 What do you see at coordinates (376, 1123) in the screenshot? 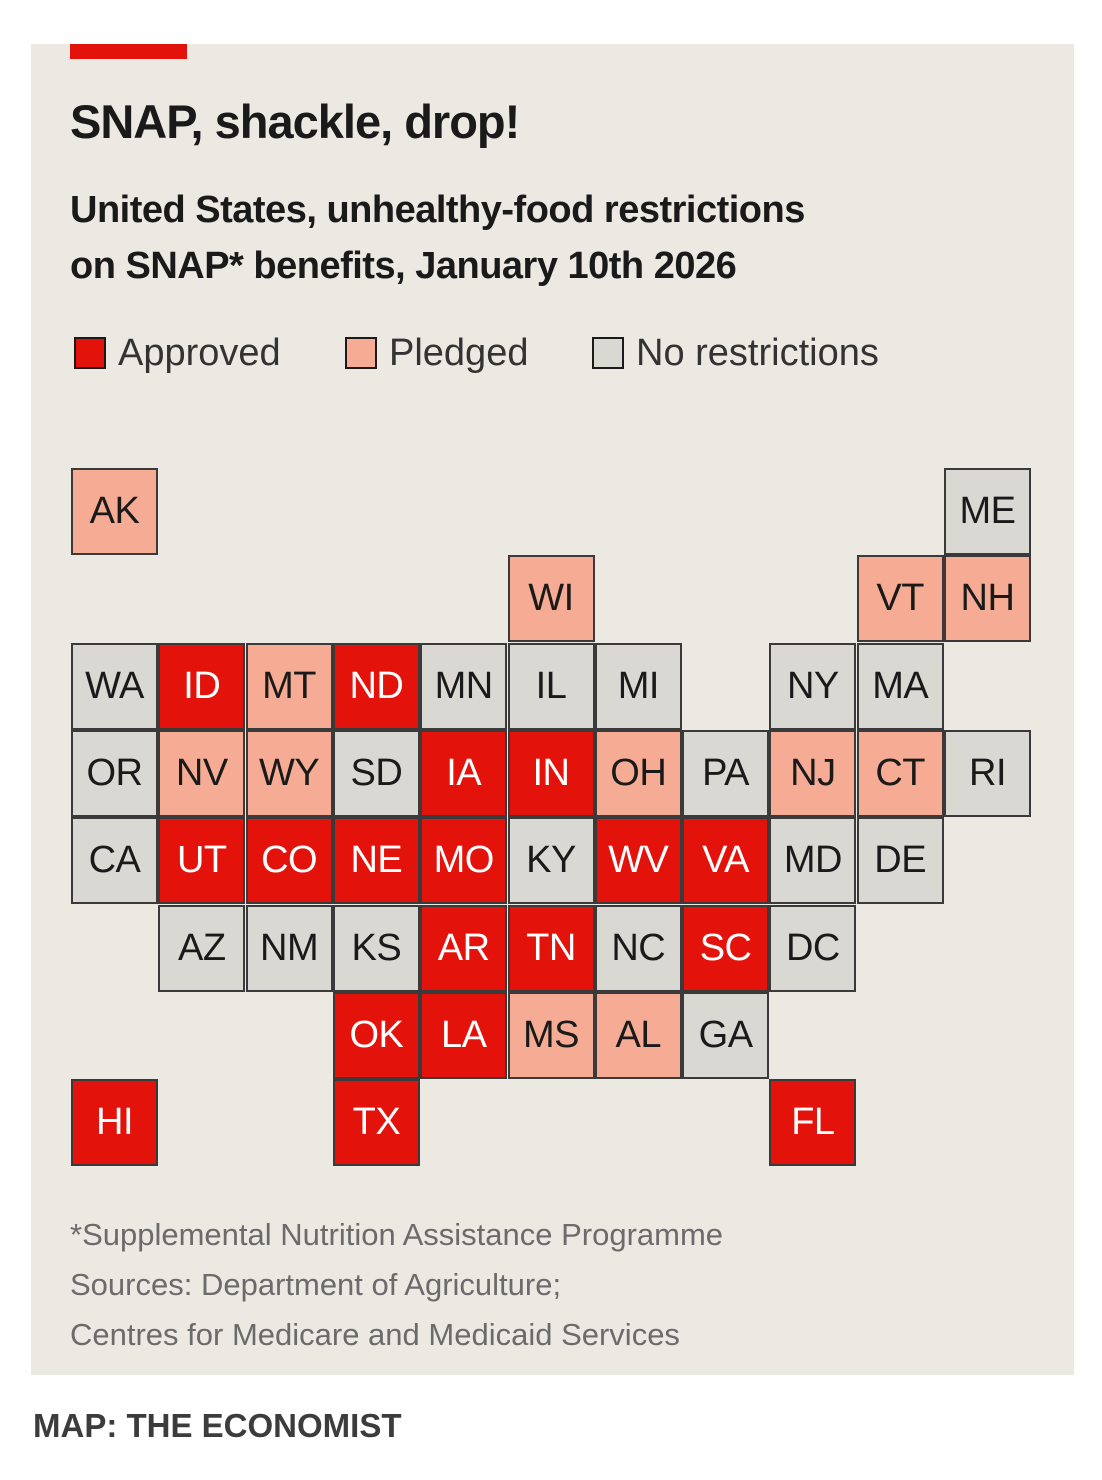
I see `state-tile-tx: TX` at bounding box center [376, 1123].